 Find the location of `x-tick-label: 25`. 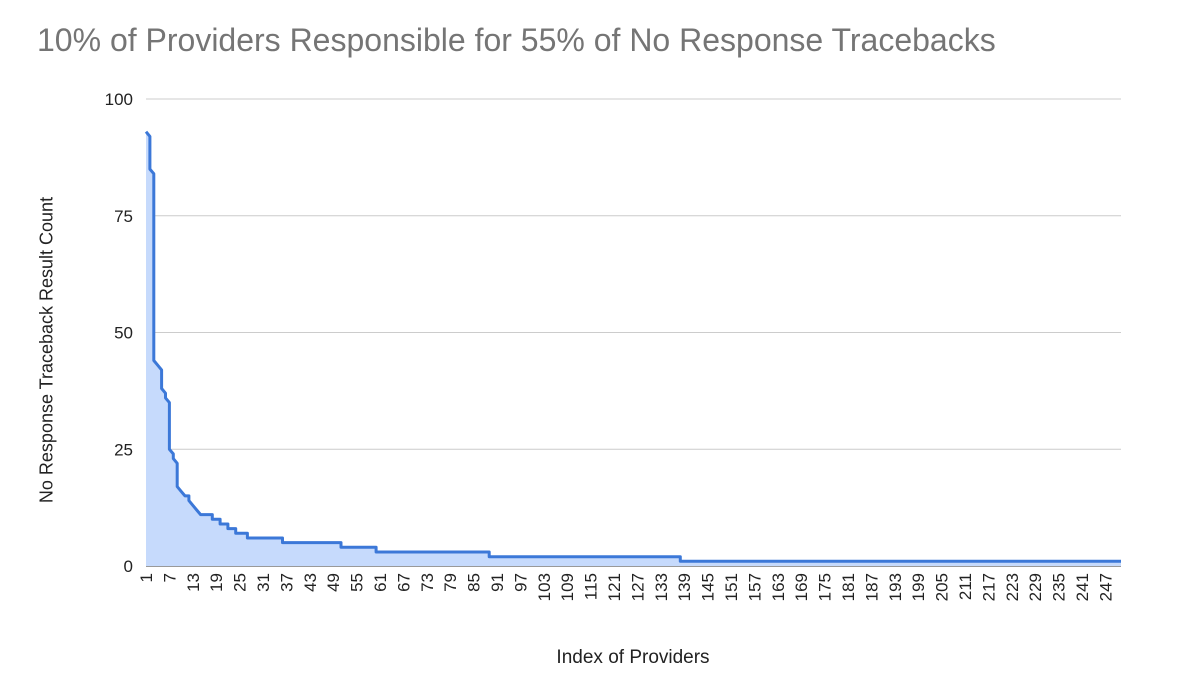

x-tick-label: 25 is located at coordinates (240, 582).